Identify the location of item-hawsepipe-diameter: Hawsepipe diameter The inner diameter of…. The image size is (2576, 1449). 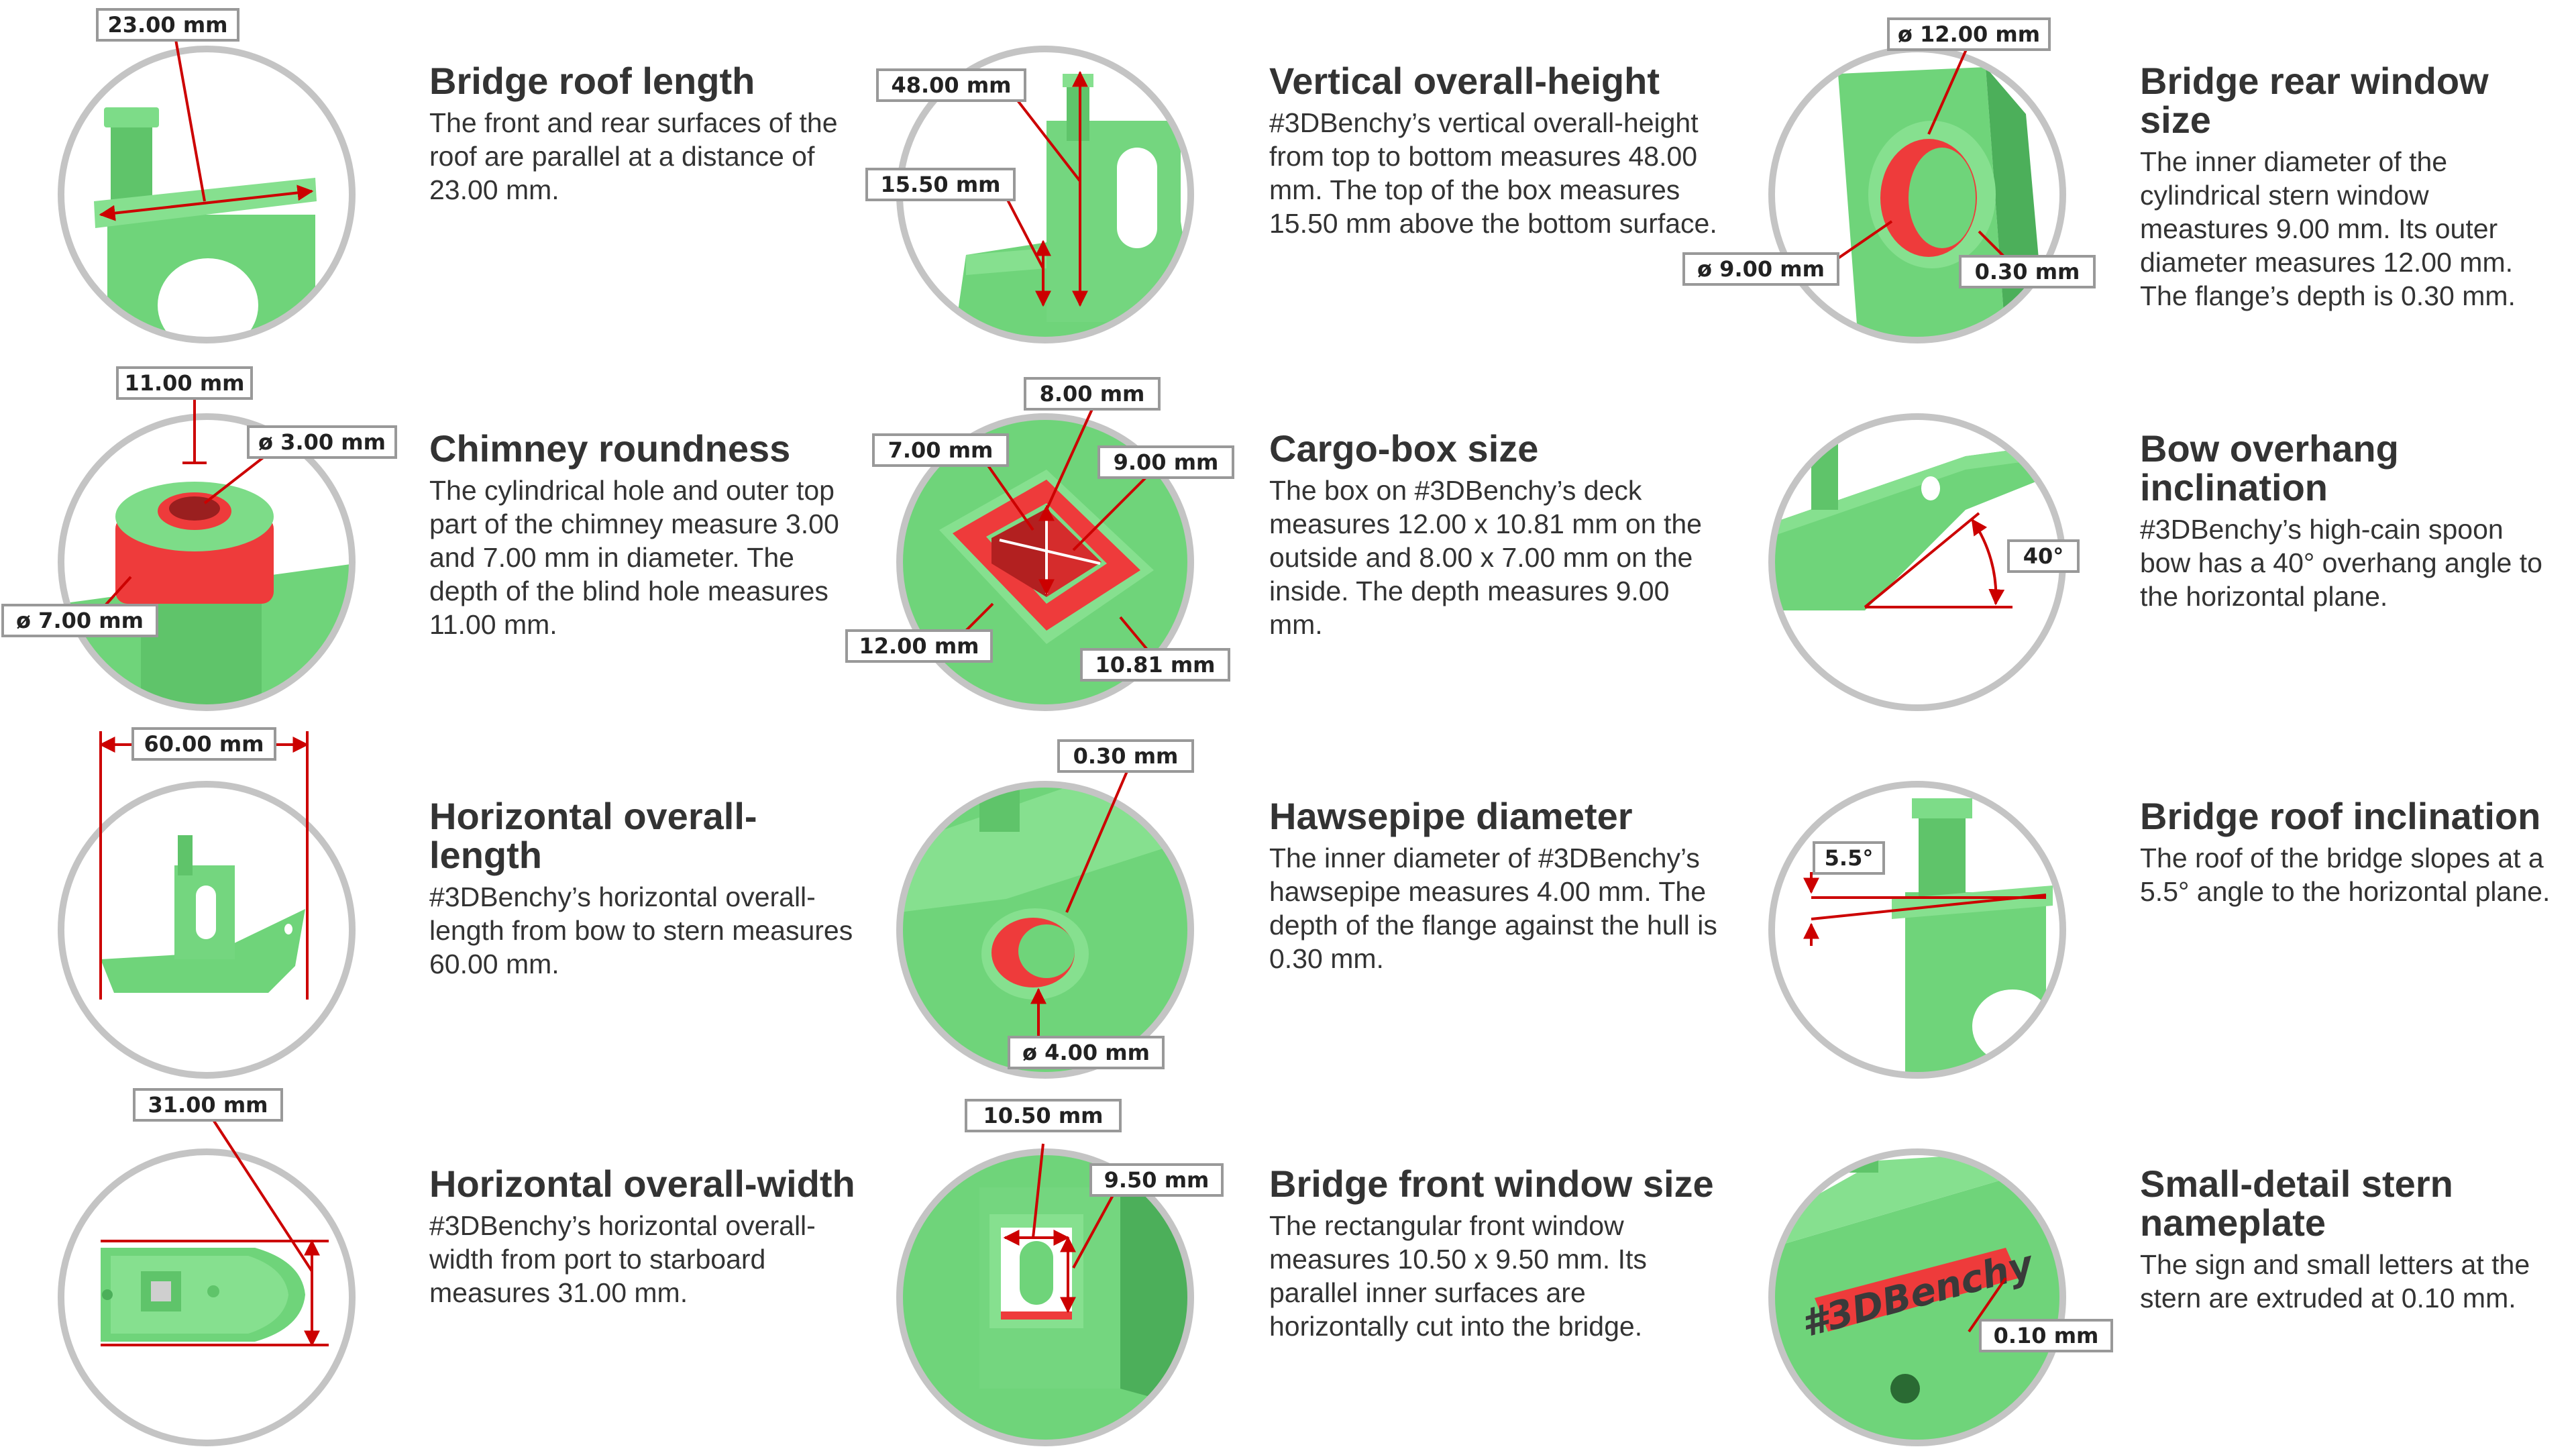
(1497, 886).